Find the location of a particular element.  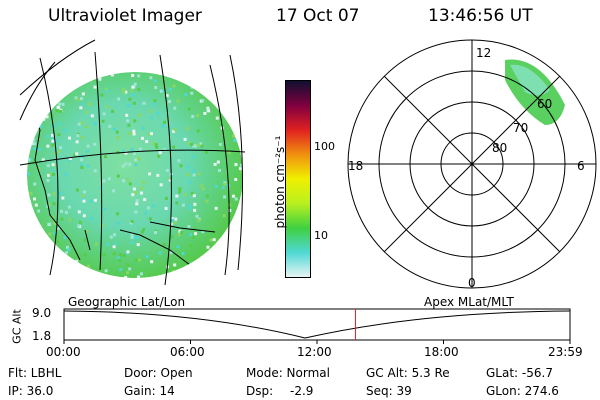

info-dsp-label: Dsp: is located at coordinates (260, 391).